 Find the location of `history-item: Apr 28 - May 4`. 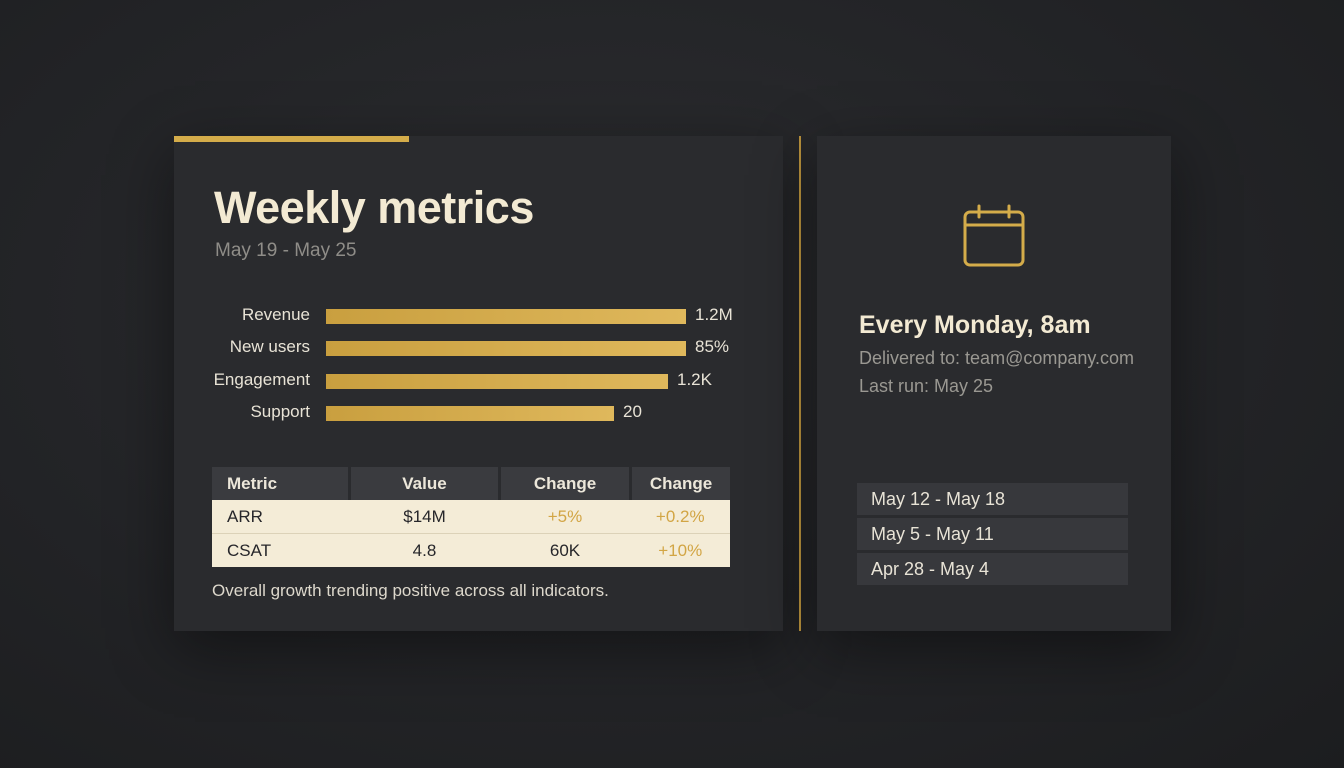

history-item: Apr 28 - May 4 is located at coordinates (992, 569).